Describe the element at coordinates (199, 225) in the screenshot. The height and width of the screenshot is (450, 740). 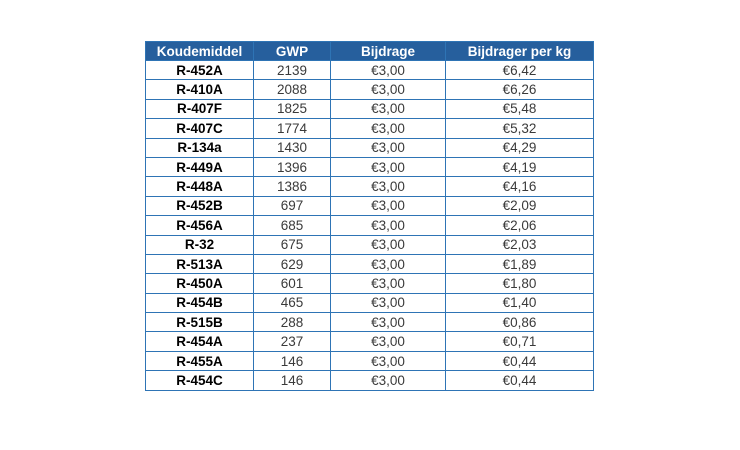
I see `refrigerant-name-cell: R-456A` at that location.